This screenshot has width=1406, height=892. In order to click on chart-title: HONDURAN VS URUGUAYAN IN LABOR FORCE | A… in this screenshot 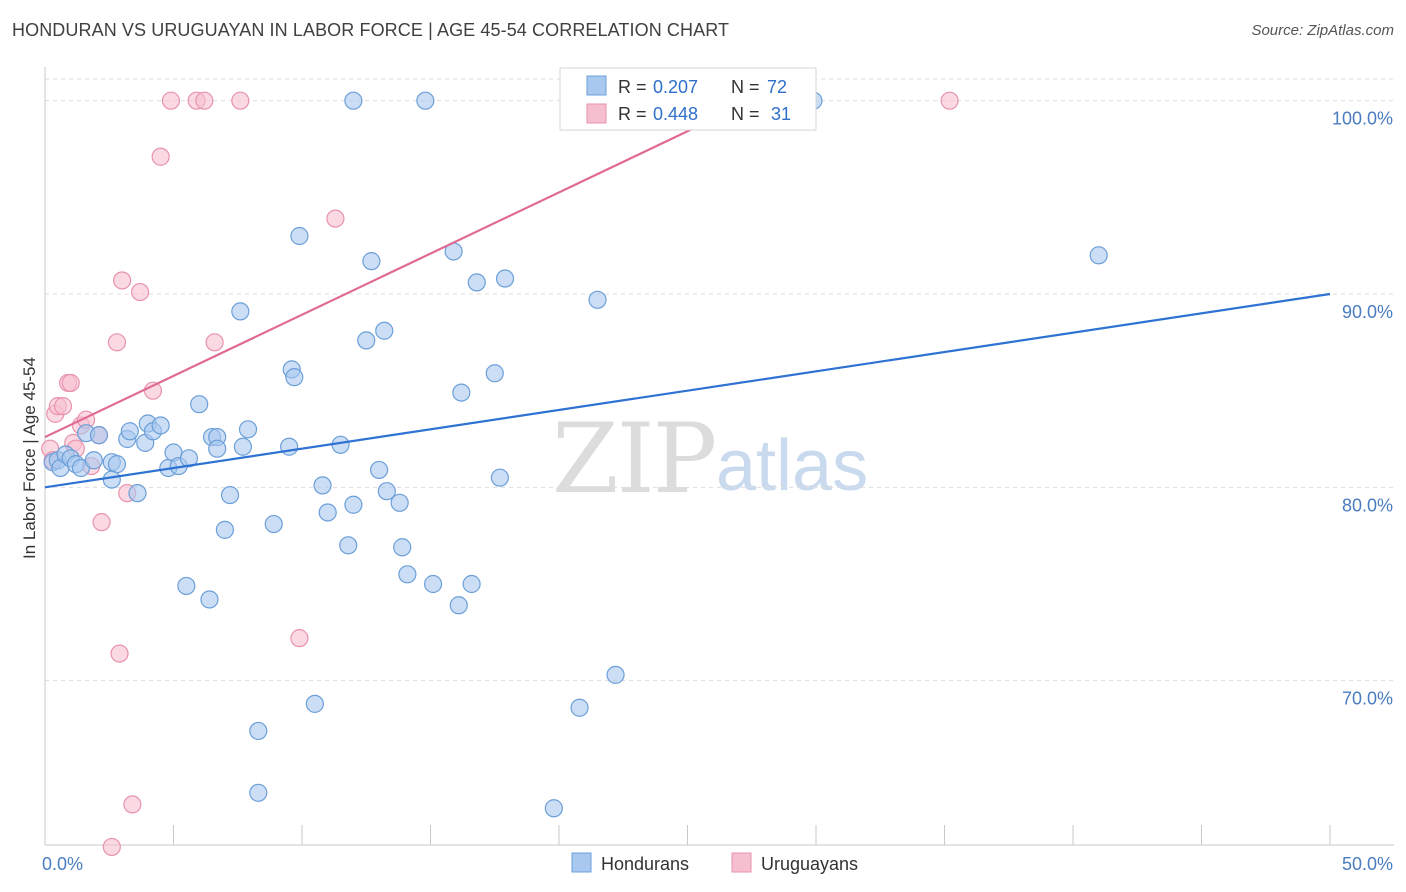, I will do `click(371, 30)`.